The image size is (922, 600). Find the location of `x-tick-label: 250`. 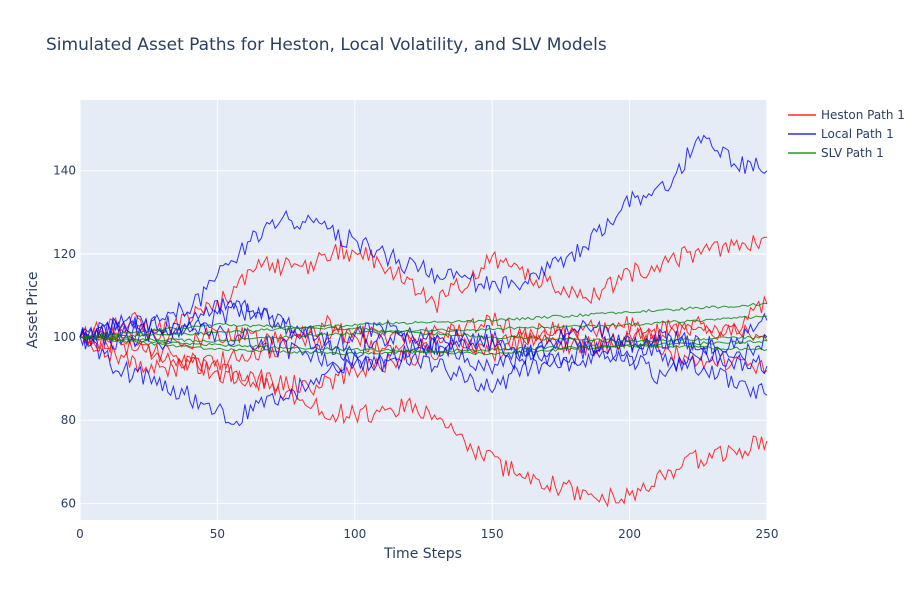

x-tick-label: 250 is located at coordinates (767, 534).